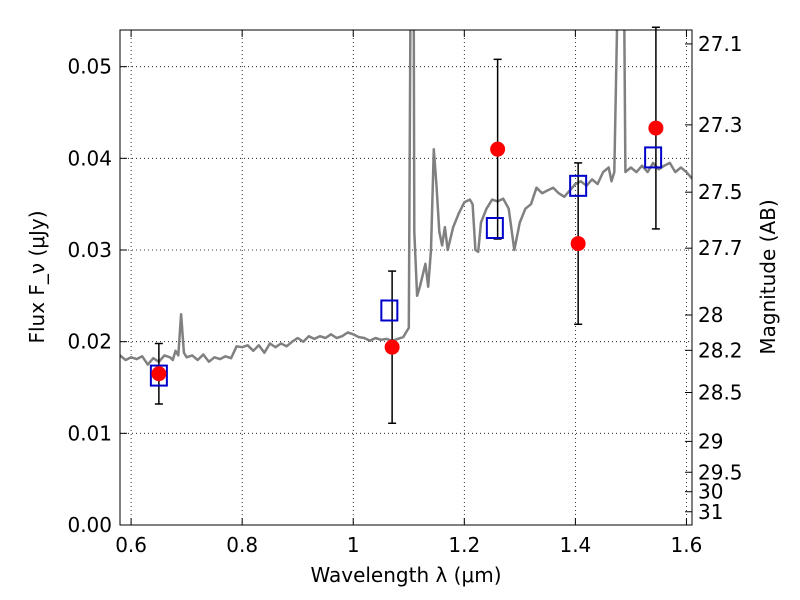  Describe the element at coordinates (37, 276) in the screenshot. I see `y-axis-label: Flux F_ν (μJy)` at that location.